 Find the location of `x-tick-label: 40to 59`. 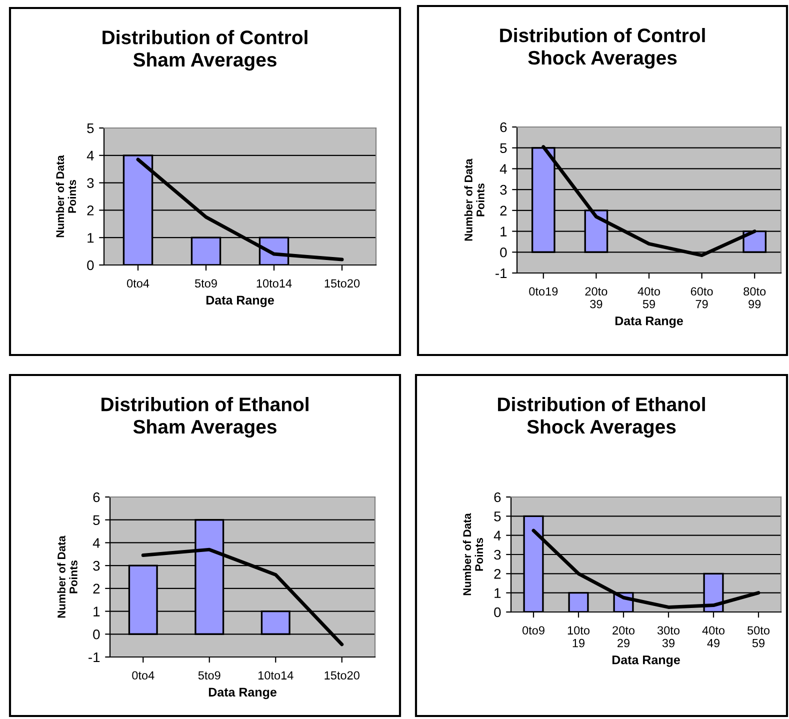

x-tick-label: 40to 59 is located at coordinates (649, 297).